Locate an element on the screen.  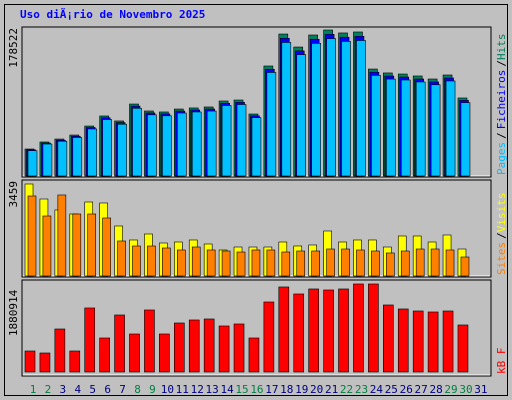
y-tick-label: 1880914 is located at coordinates (13, 312).